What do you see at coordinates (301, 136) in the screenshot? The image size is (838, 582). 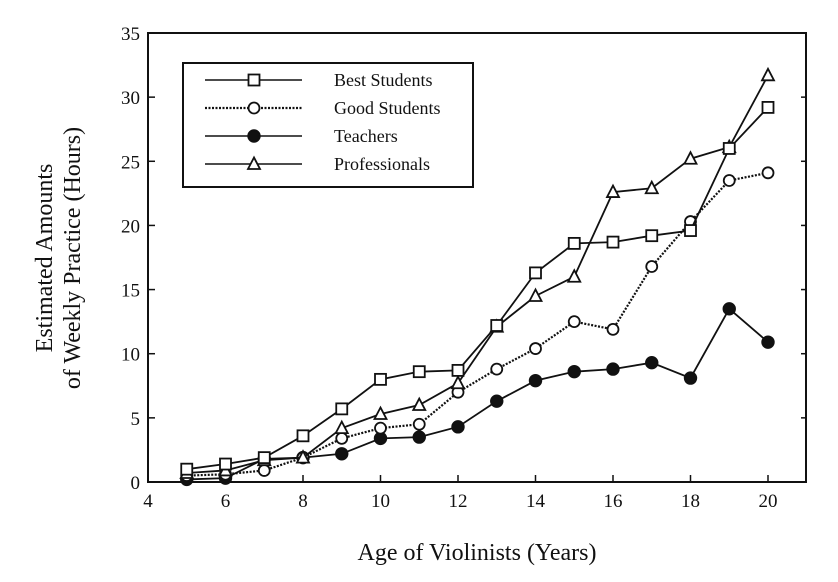 I see `legend-item-teachers: Teachers` at bounding box center [301, 136].